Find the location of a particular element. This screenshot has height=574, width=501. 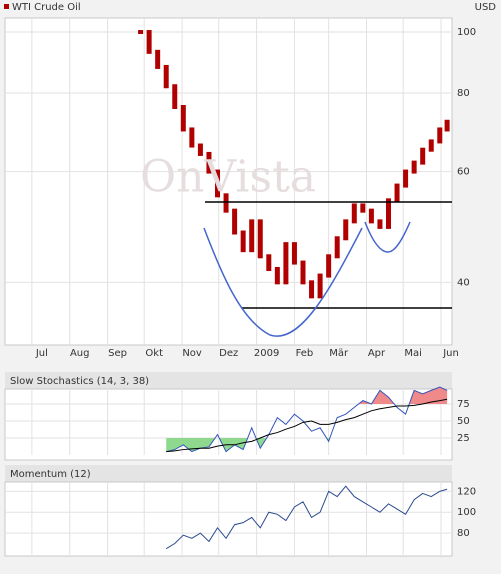

x-tick-label: Sep is located at coordinates (117, 353).